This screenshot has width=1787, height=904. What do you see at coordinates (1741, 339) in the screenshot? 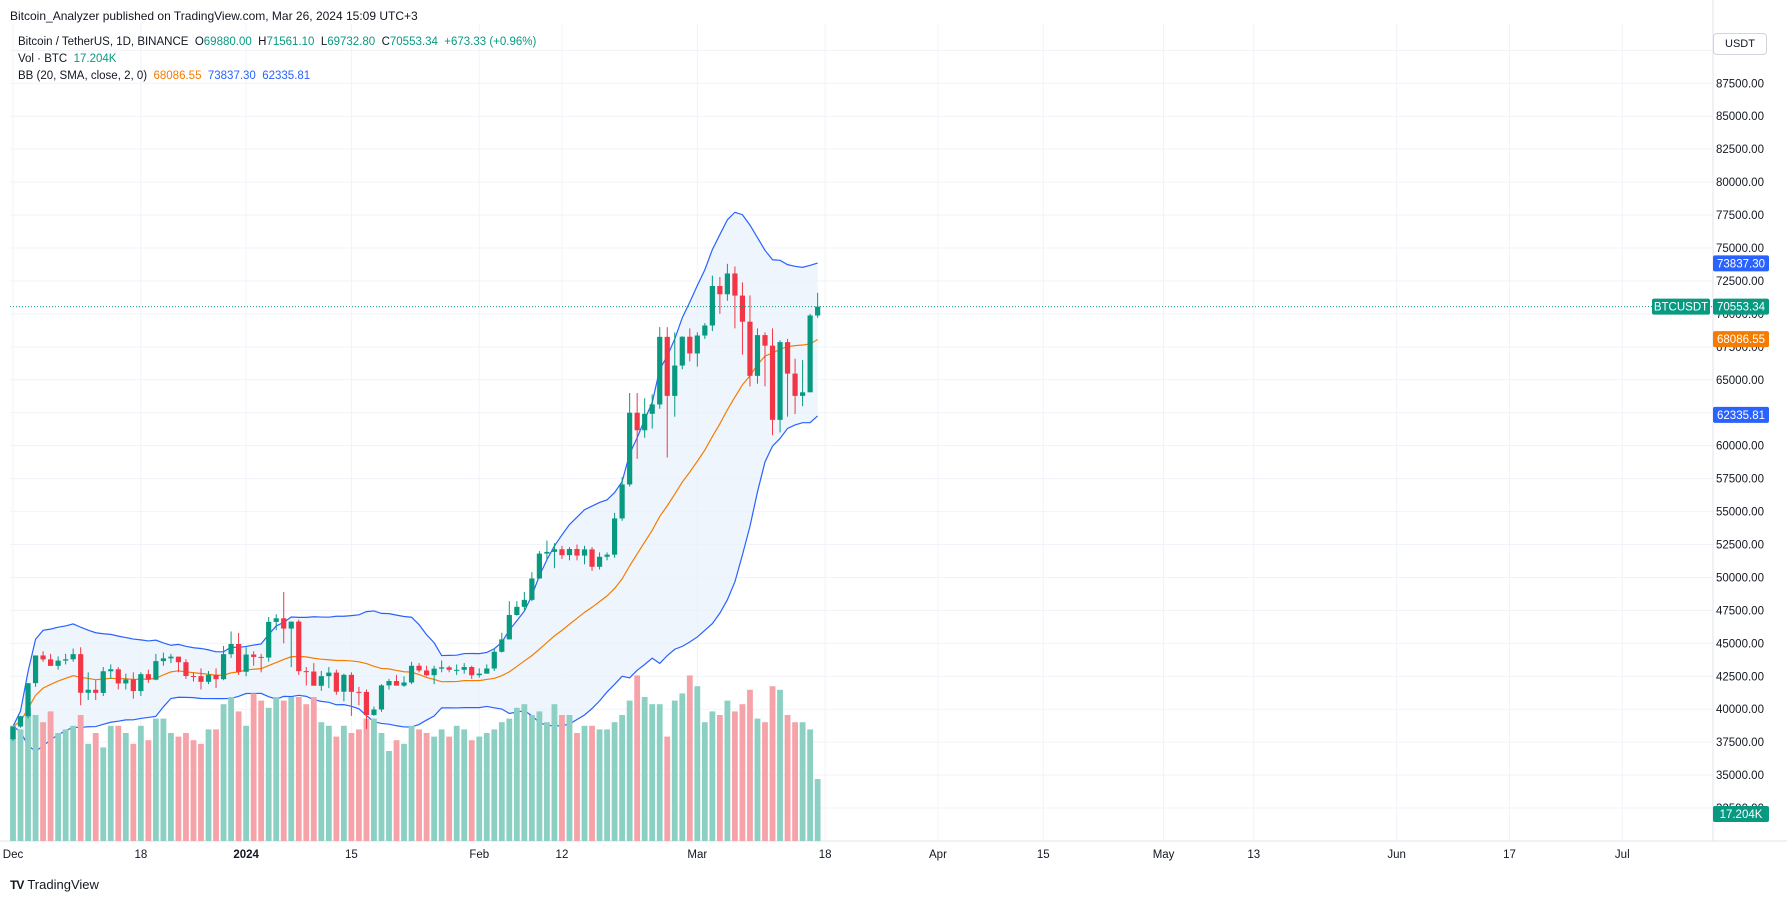
I see `bb-basis-tag-bg` at bounding box center [1741, 339].